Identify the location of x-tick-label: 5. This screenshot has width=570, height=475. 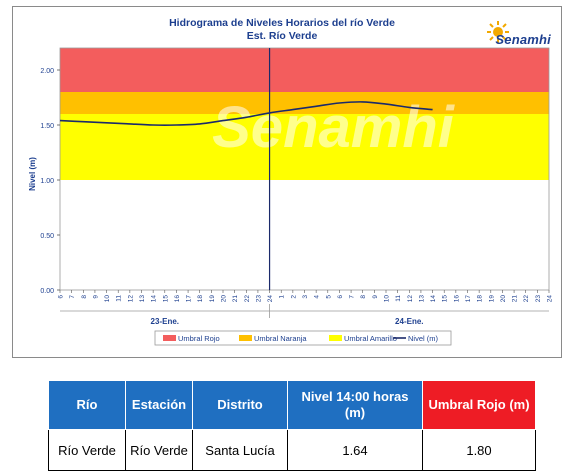
(328, 297).